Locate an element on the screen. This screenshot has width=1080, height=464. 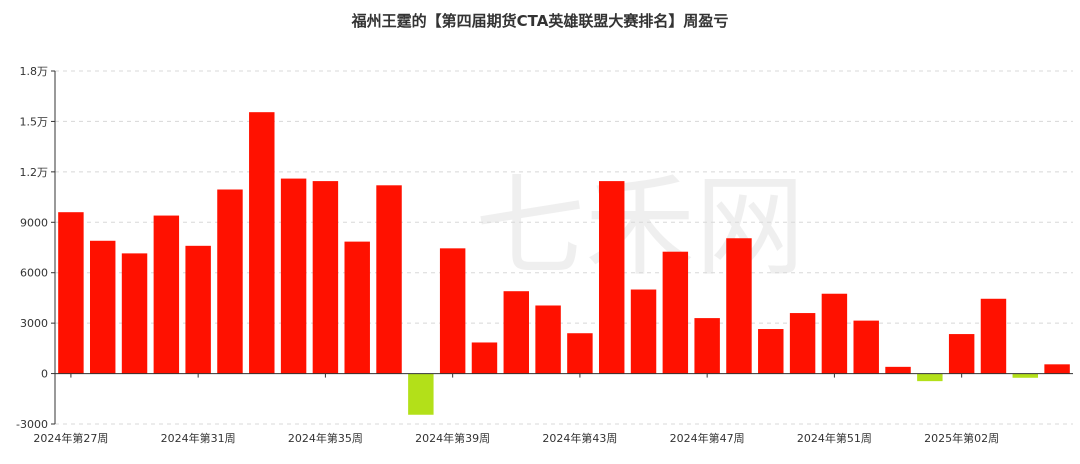
y-tick-label: -3000 is located at coordinates (32, 424).